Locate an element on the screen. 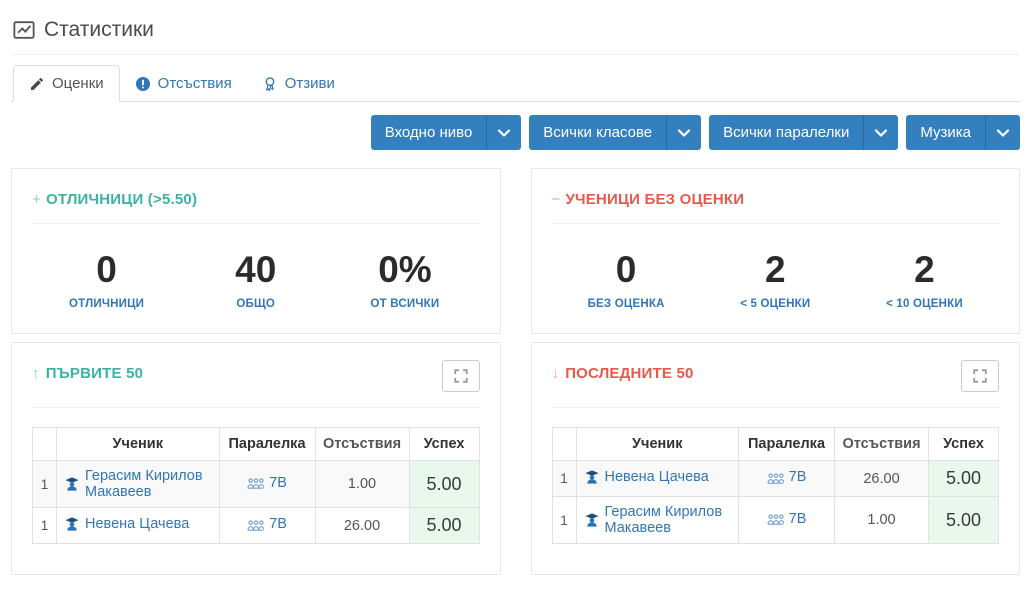  filter-term-dropdown: Входно ниво is located at coordinates (446, 132).